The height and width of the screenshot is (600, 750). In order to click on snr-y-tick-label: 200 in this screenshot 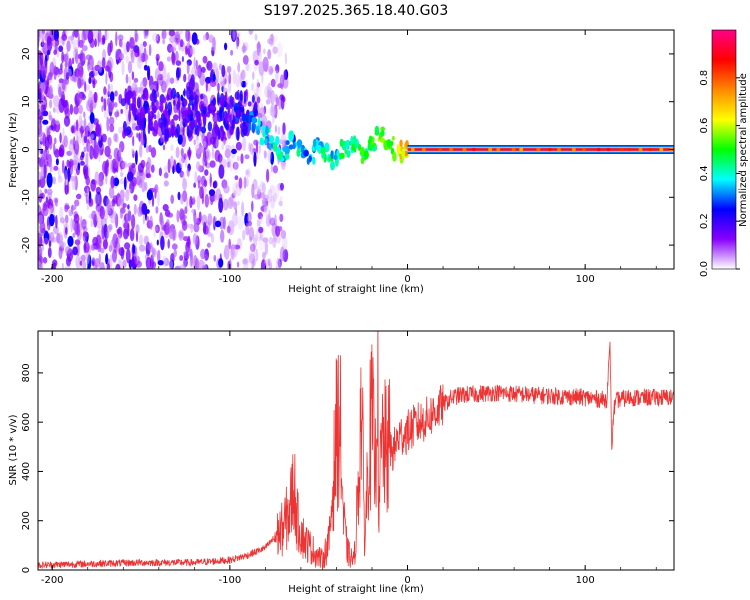, I will do `click(26, 520)`.